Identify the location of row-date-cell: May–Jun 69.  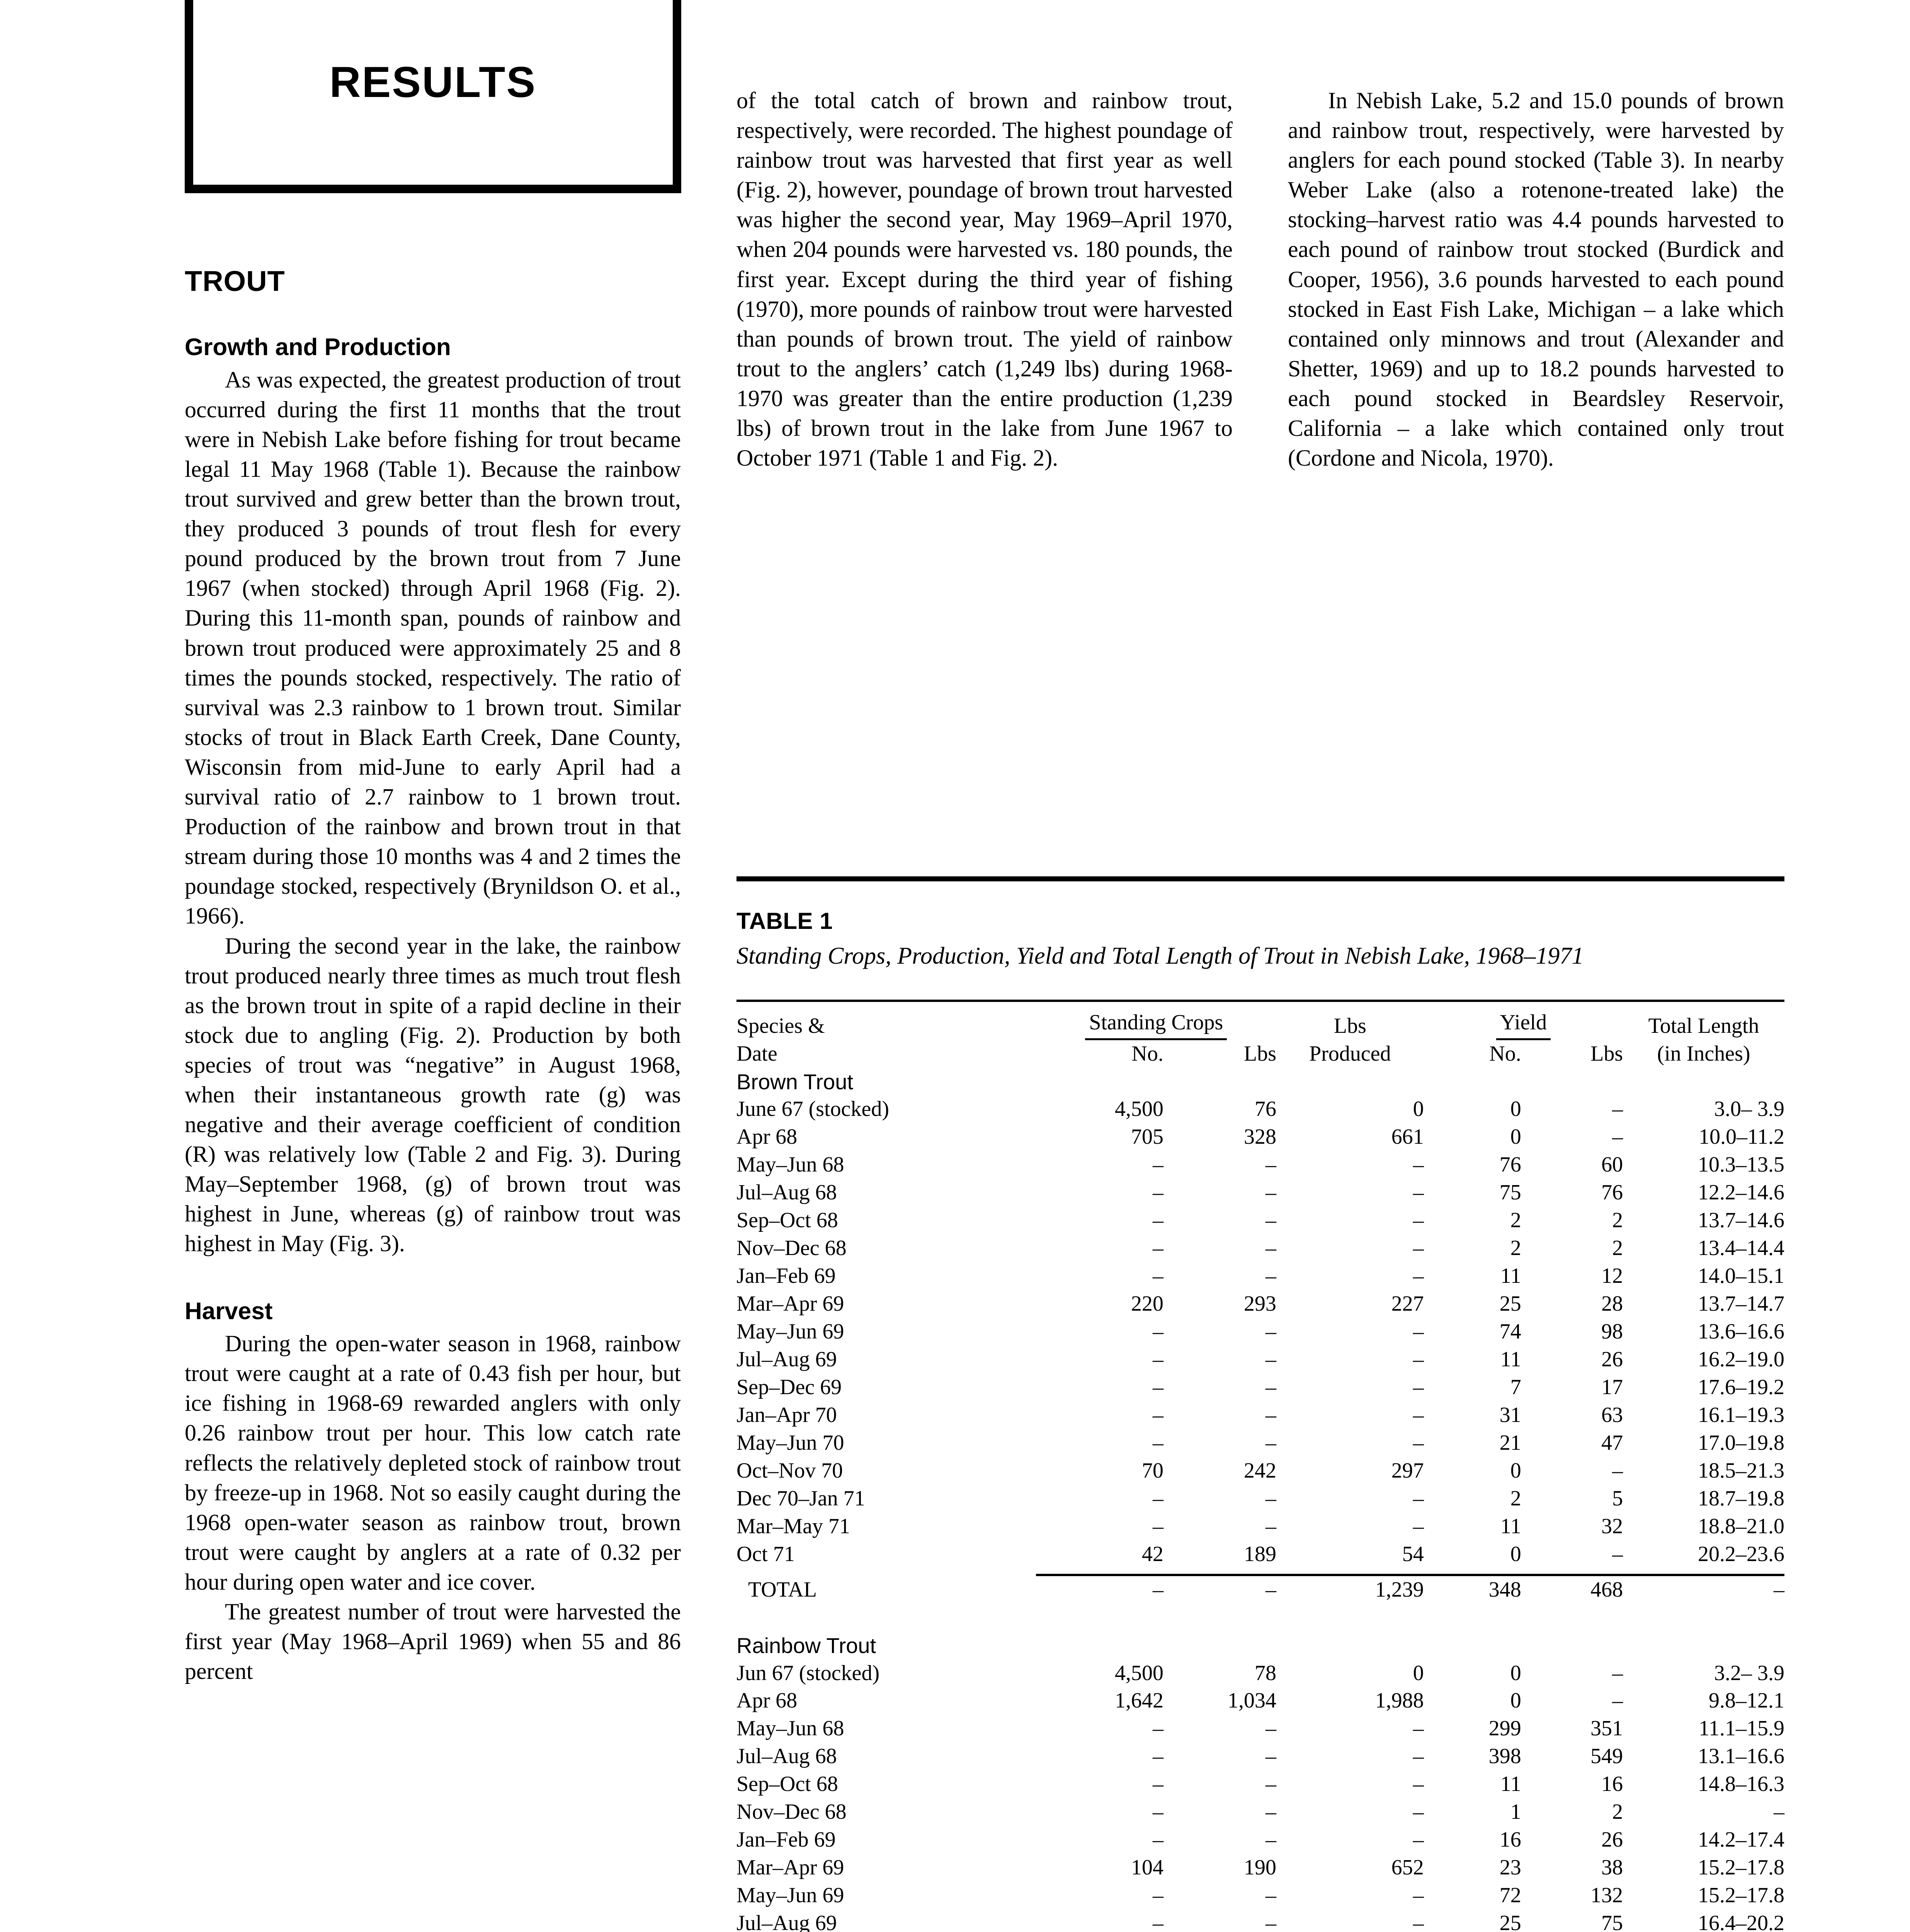
(790, 1896).